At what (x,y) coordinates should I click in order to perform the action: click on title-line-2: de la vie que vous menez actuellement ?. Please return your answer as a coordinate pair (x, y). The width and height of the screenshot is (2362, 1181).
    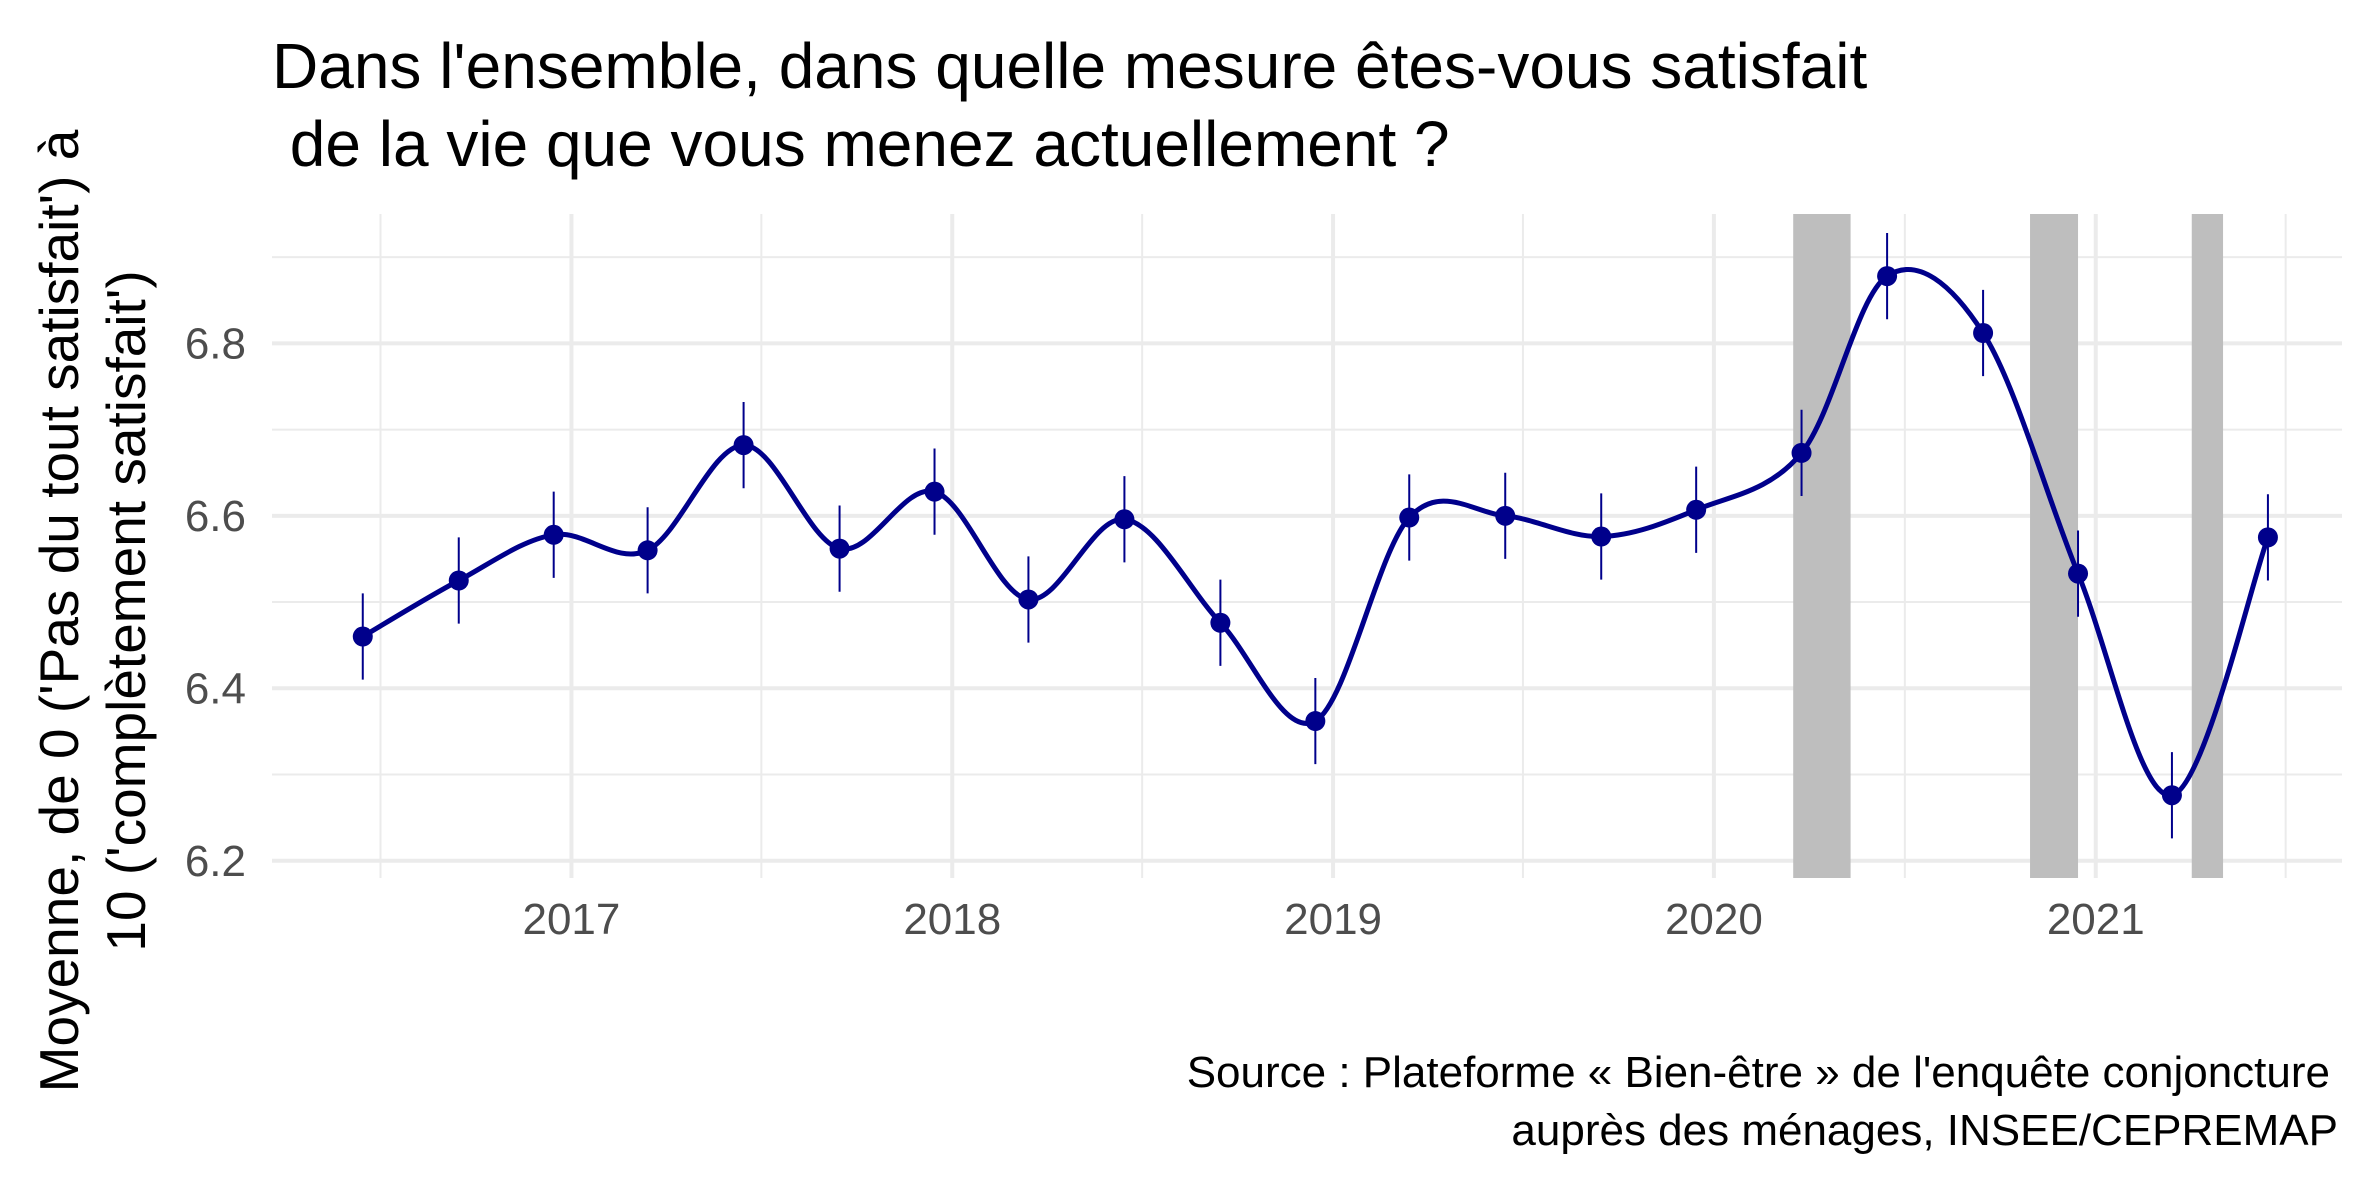
    Looking at the image, I should click on (861, 144).